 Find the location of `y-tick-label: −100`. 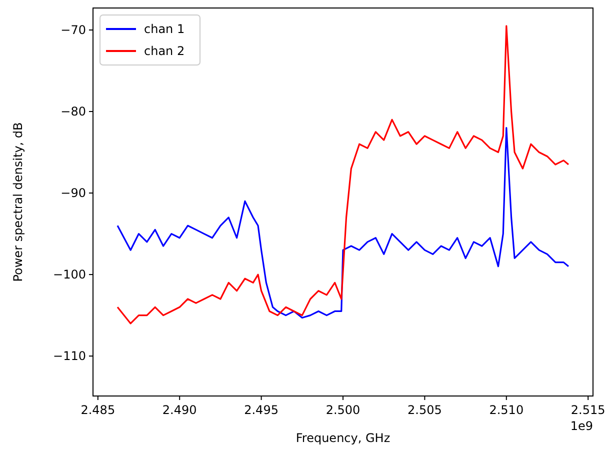

y-tick-label: −100 is located at coordinates (69, 275).